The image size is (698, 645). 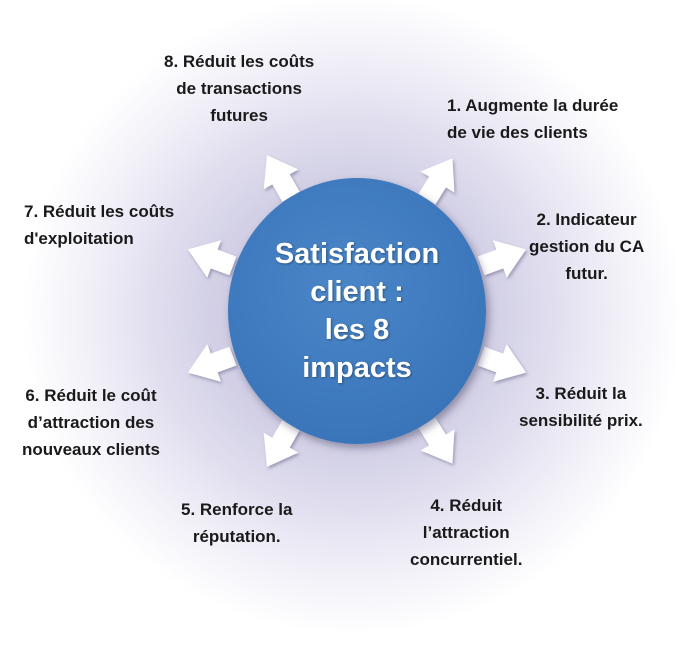 I want to click on impact-label-3: 3. Réduit la sensibilité prix., so click(x=581, y=407).